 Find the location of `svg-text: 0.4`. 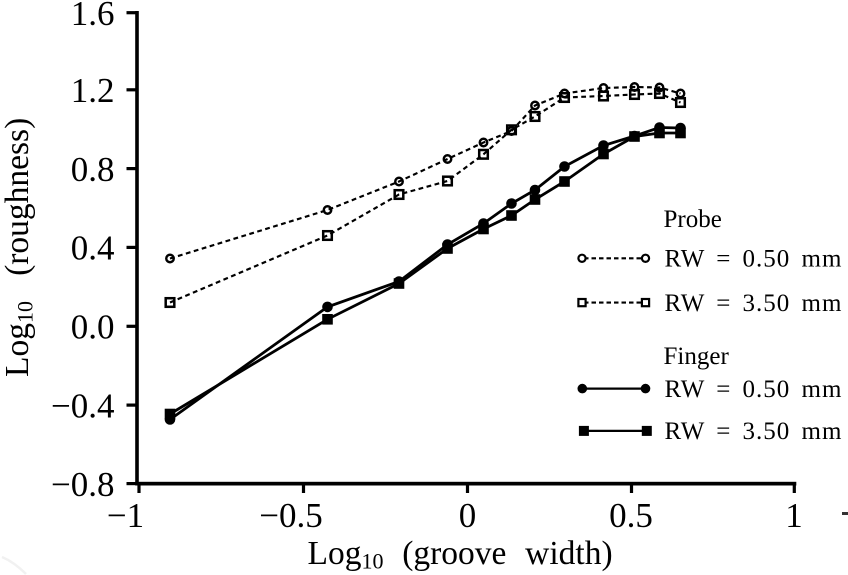

svg-text: 0.4 is located at coordinates (93, 248).